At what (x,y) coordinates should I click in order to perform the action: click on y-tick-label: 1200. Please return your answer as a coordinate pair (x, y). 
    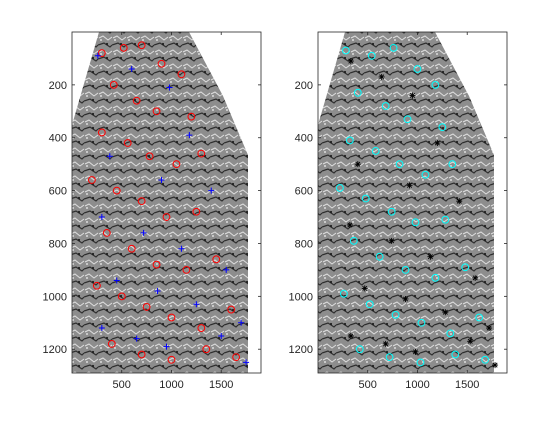
    Looking at the image, I should click on (301, 350).